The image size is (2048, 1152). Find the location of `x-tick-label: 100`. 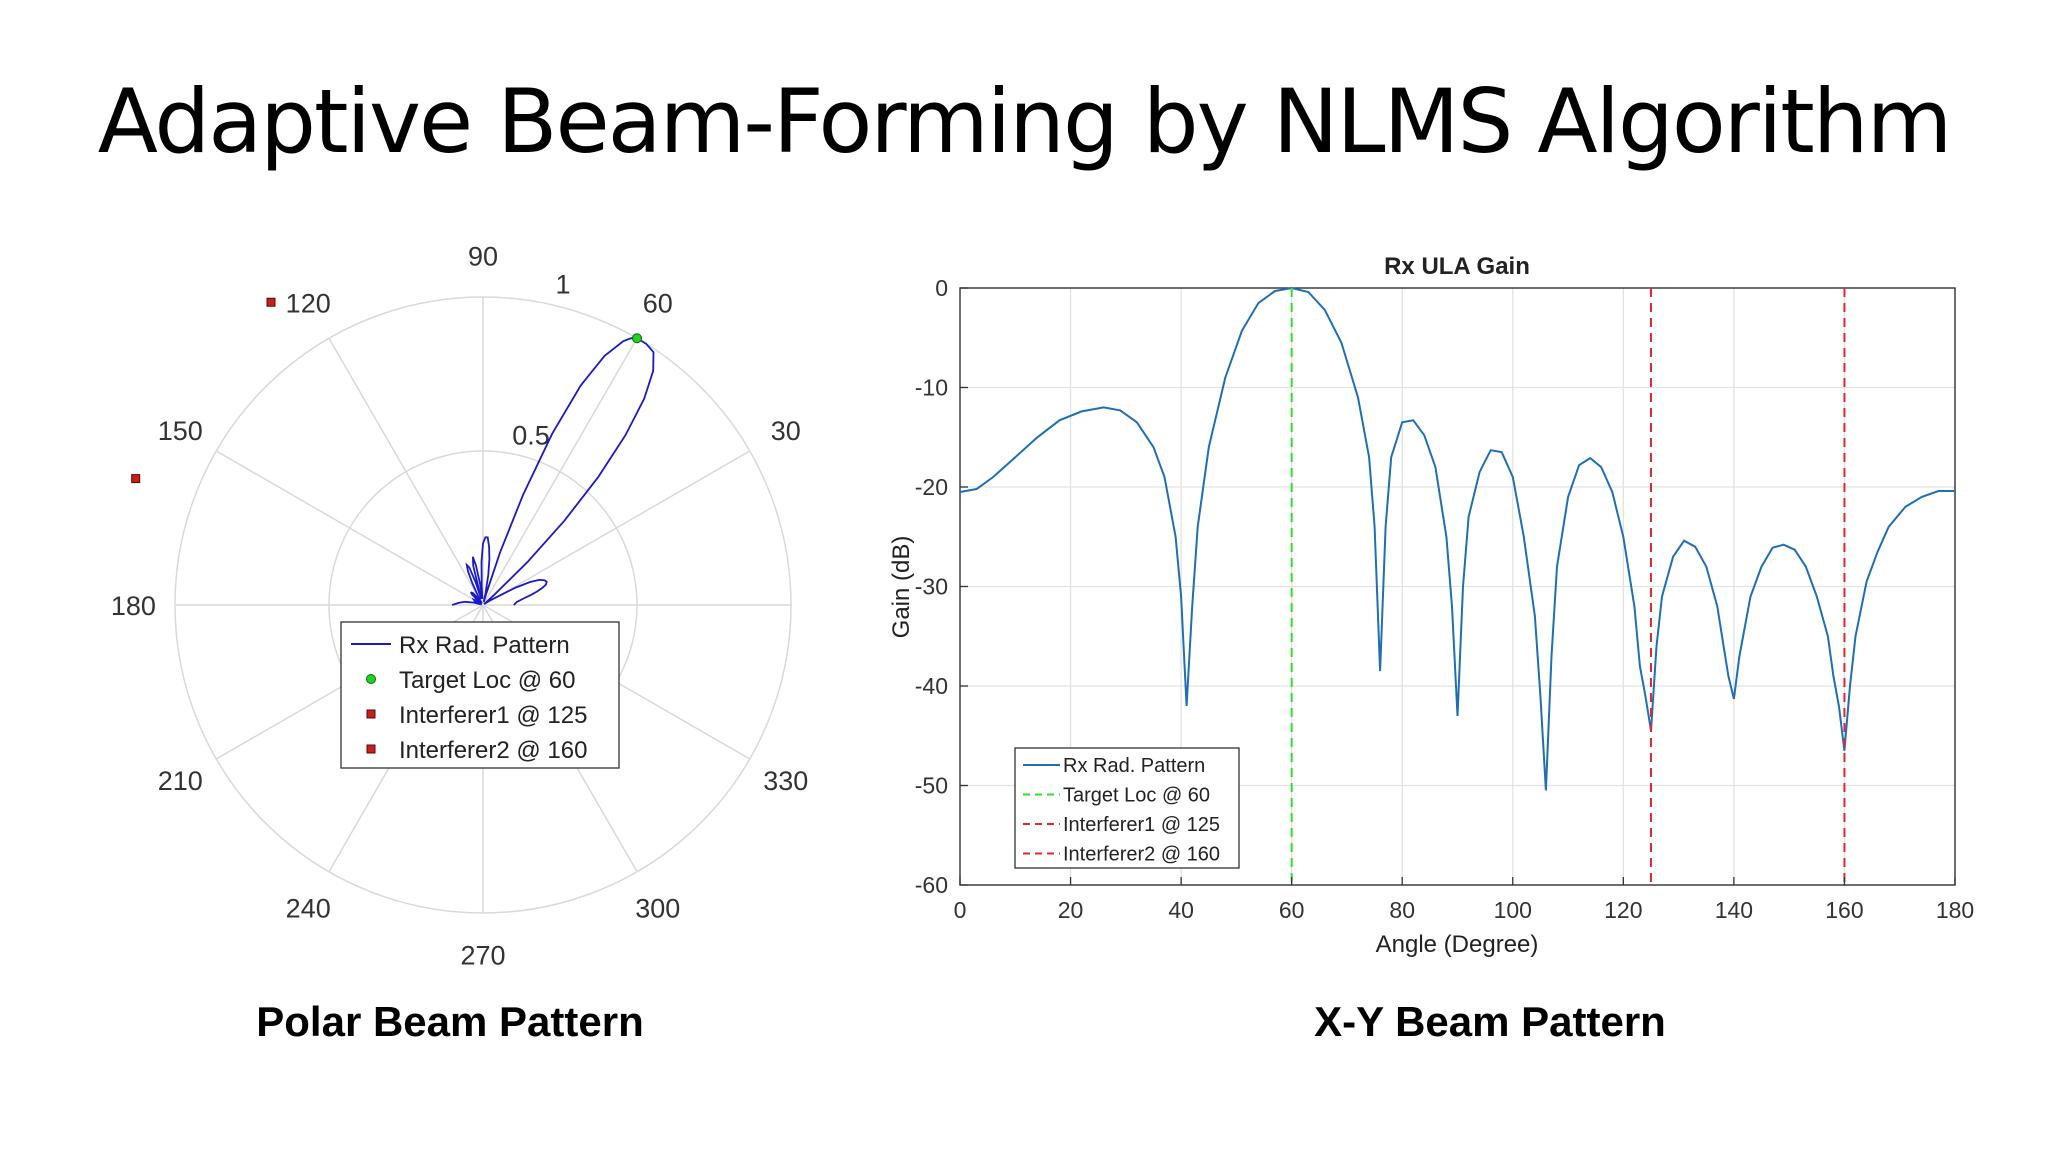

x-tick-label: 100 is located at coordinates (1513, 910).